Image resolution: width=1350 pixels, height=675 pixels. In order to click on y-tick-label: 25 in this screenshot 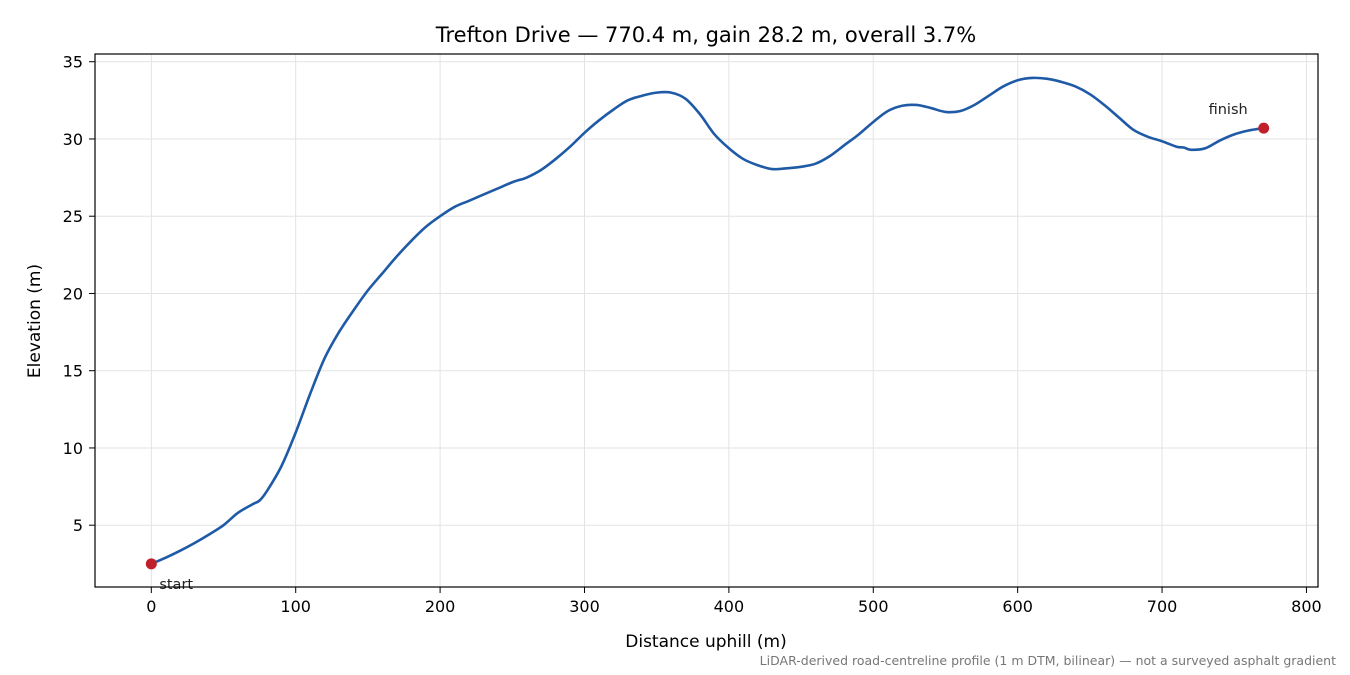, I will do `click(73, 216)`.